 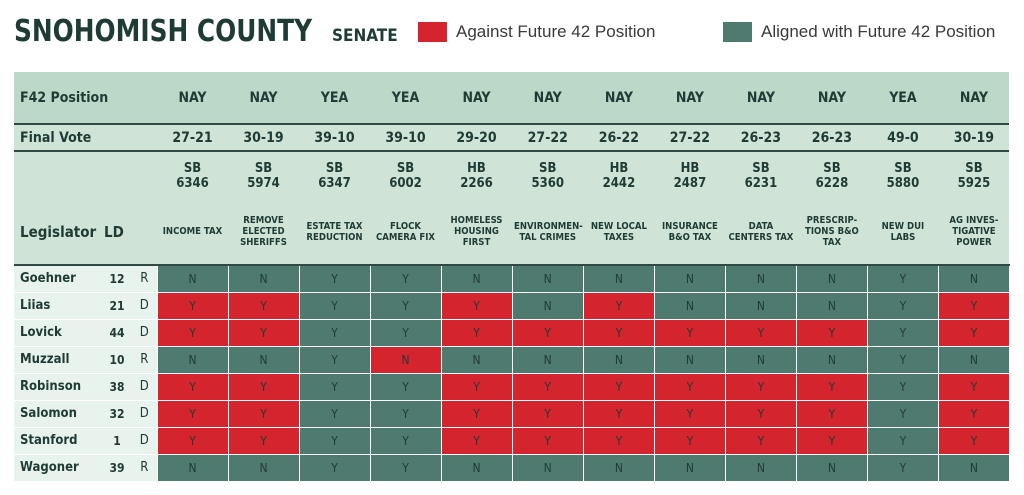 I want to click on bill-number: HB 2442, so click(x=618, y=175).